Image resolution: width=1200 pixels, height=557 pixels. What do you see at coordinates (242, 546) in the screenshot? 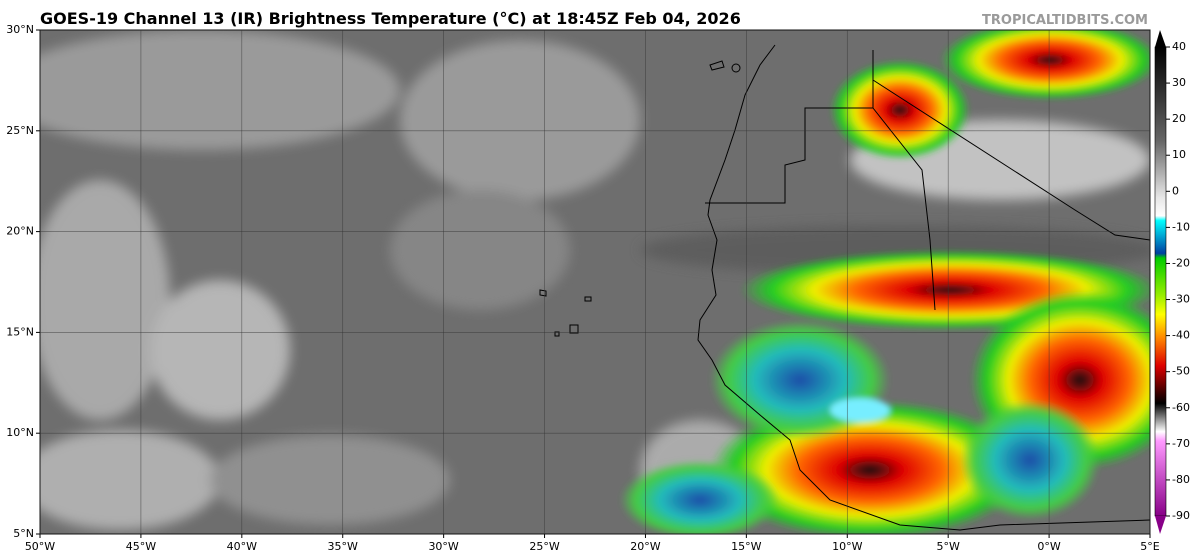
I see `lon-tick-label: 40°W` at bounding box center [242, 546].